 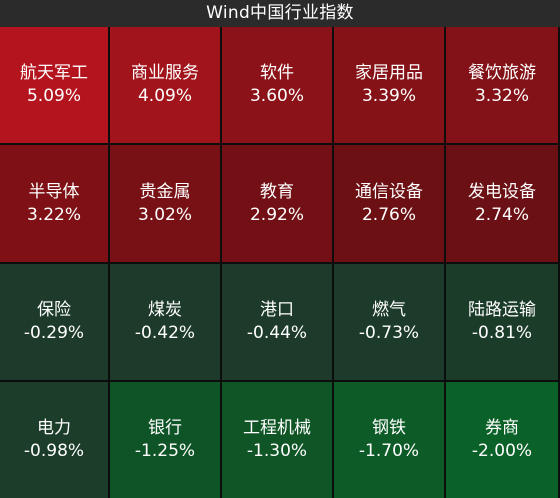 What do you see at coordinates (389, 322) in the screenshot?
I see `industry-tile: 燃气 -0.73%` at bounding box center [389, 322].